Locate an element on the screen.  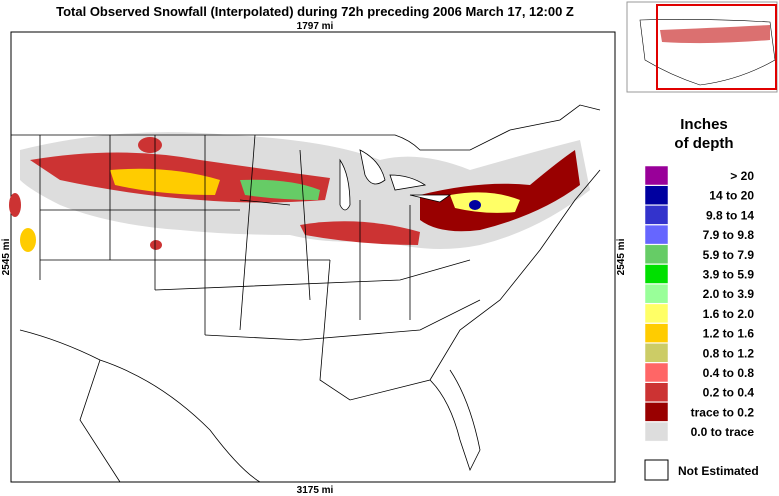
legend-title: Inches is located at coordinates (704, 124).